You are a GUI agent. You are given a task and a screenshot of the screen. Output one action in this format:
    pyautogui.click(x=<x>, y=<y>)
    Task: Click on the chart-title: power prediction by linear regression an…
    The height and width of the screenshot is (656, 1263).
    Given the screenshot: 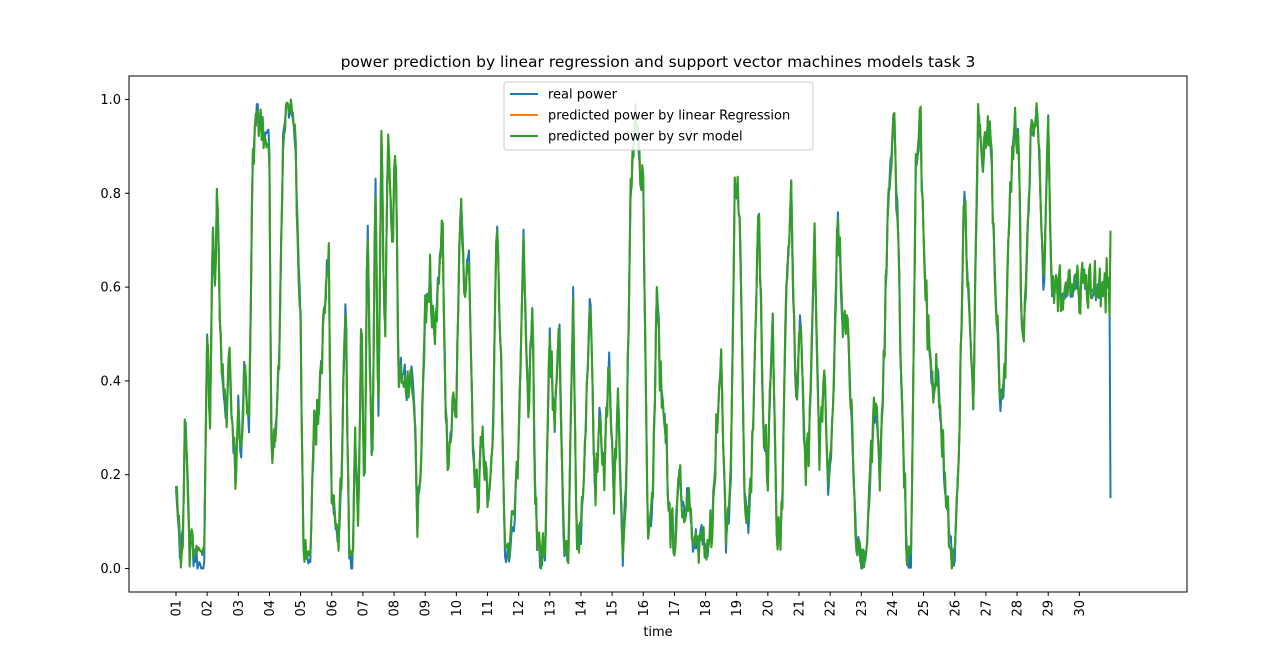 What is the action you would take?
    pyautogui.click(x=658, y=62)
    